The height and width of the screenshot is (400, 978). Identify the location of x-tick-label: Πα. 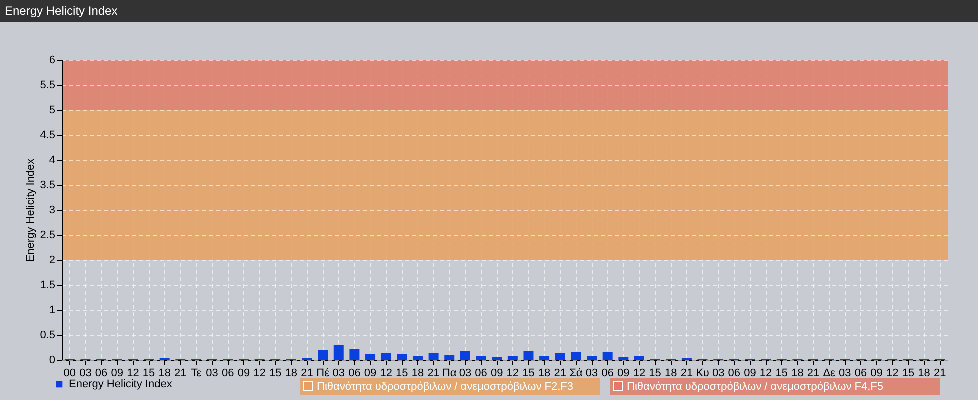
(450, 374).